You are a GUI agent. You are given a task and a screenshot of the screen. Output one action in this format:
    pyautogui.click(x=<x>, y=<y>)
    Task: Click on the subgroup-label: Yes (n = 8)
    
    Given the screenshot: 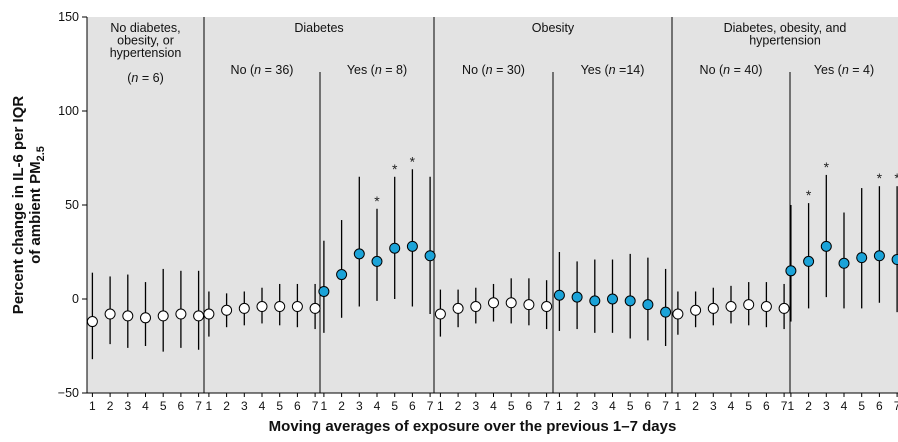 What is the action you would take?
    pyautogui.click(x=377, y=70)
    